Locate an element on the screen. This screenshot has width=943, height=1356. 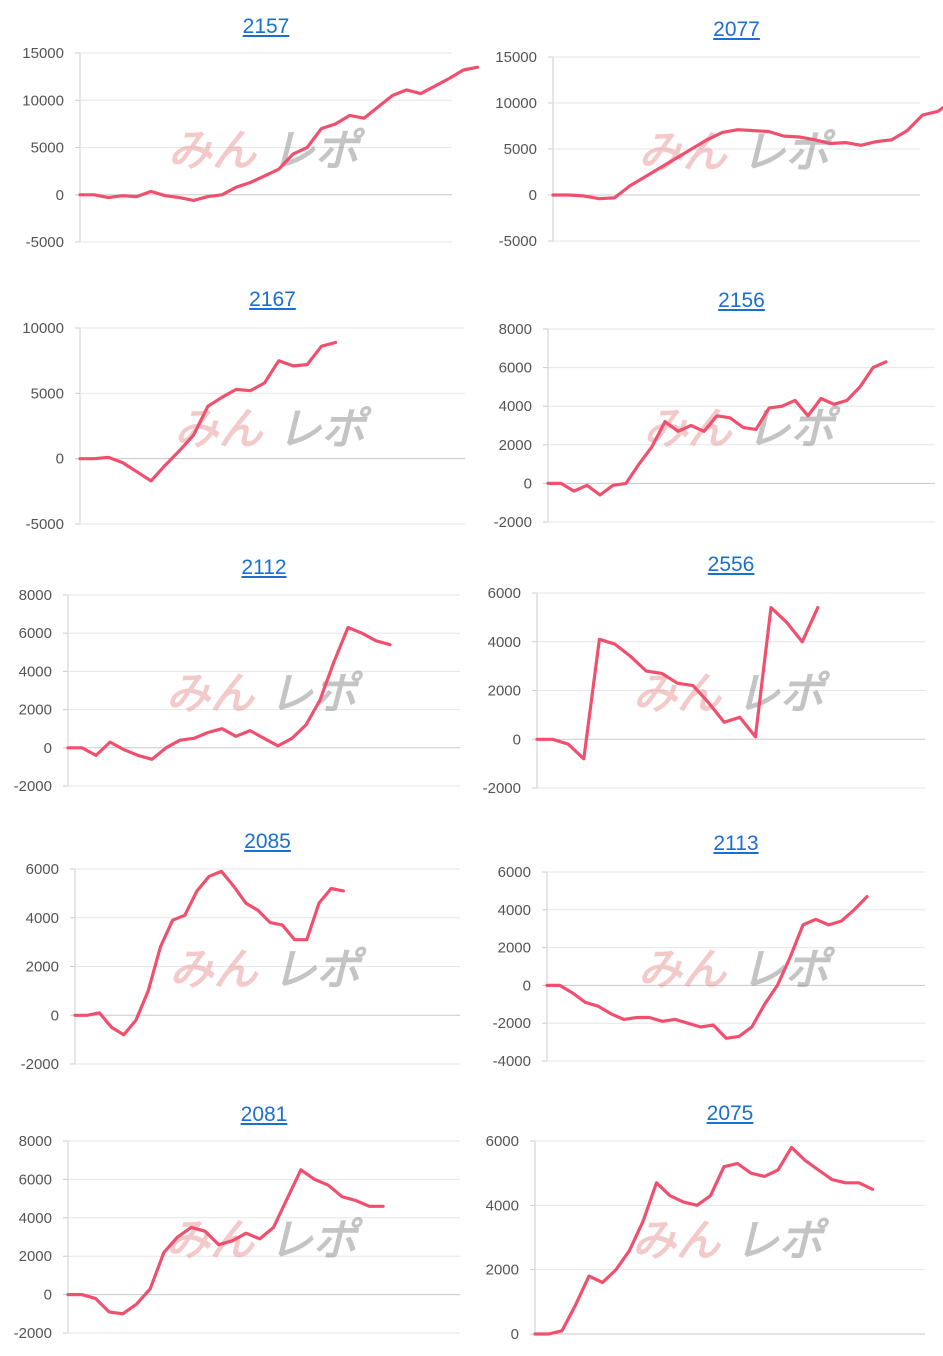
line-chart: 6000 4000 2000 0 みん レポ is located at coordinates (705, 1238).